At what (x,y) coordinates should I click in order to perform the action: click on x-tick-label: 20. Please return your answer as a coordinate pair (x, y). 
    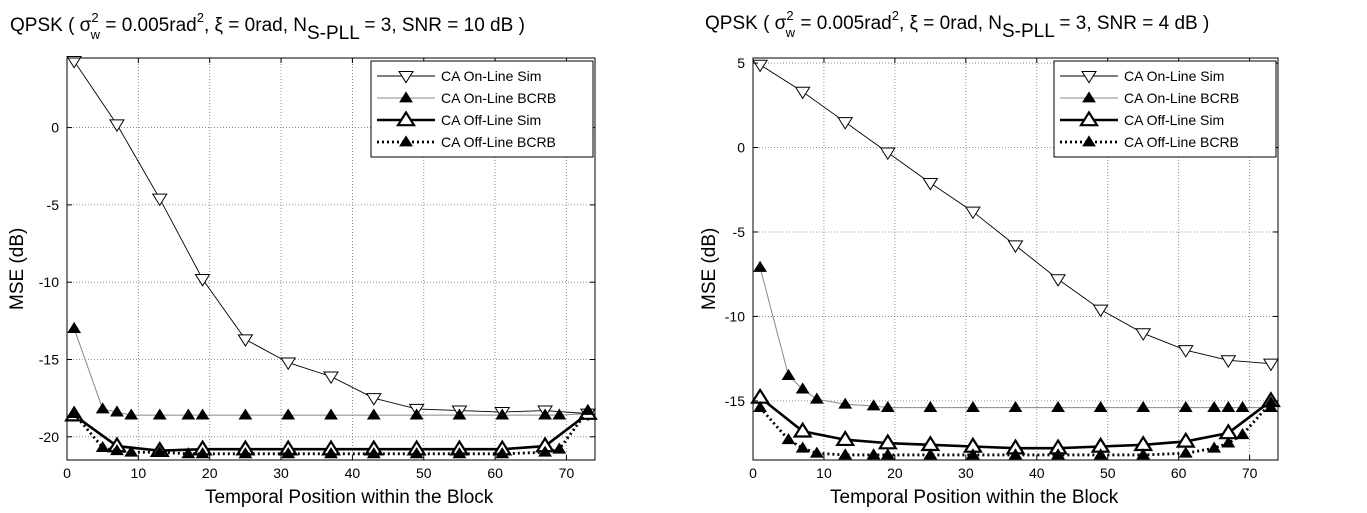
    Looking at the image, I should click on (210, 473).